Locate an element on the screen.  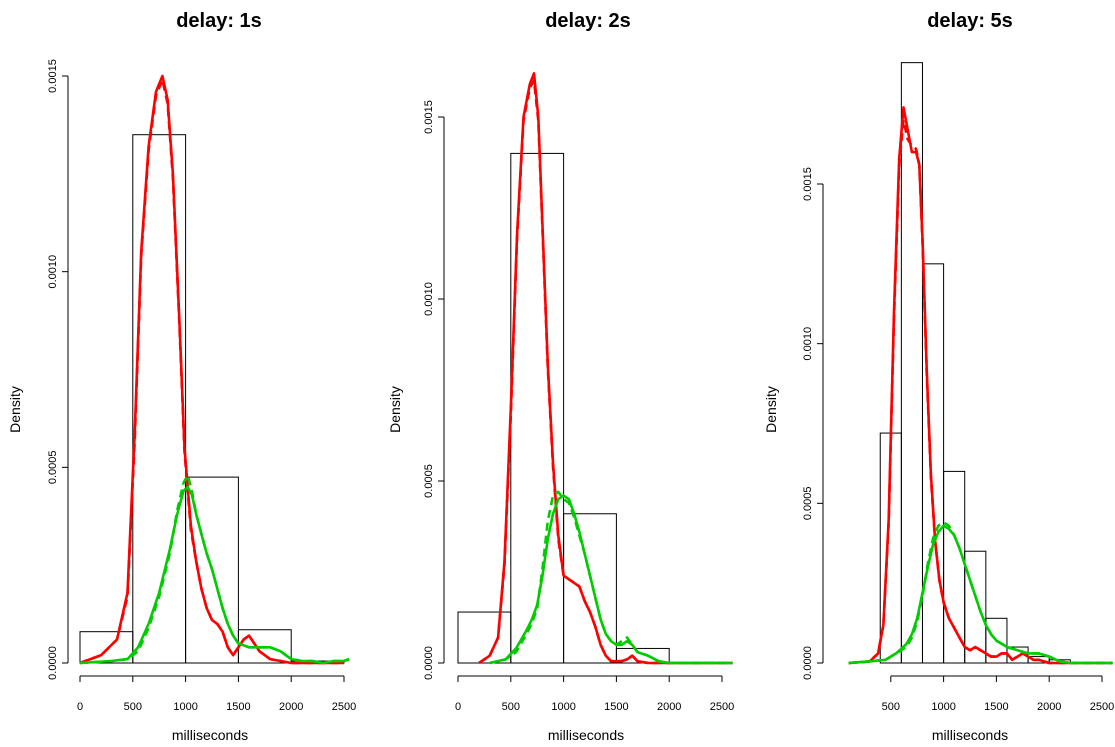
chart-title: delay: 1s is located at coordinates (219, 21).